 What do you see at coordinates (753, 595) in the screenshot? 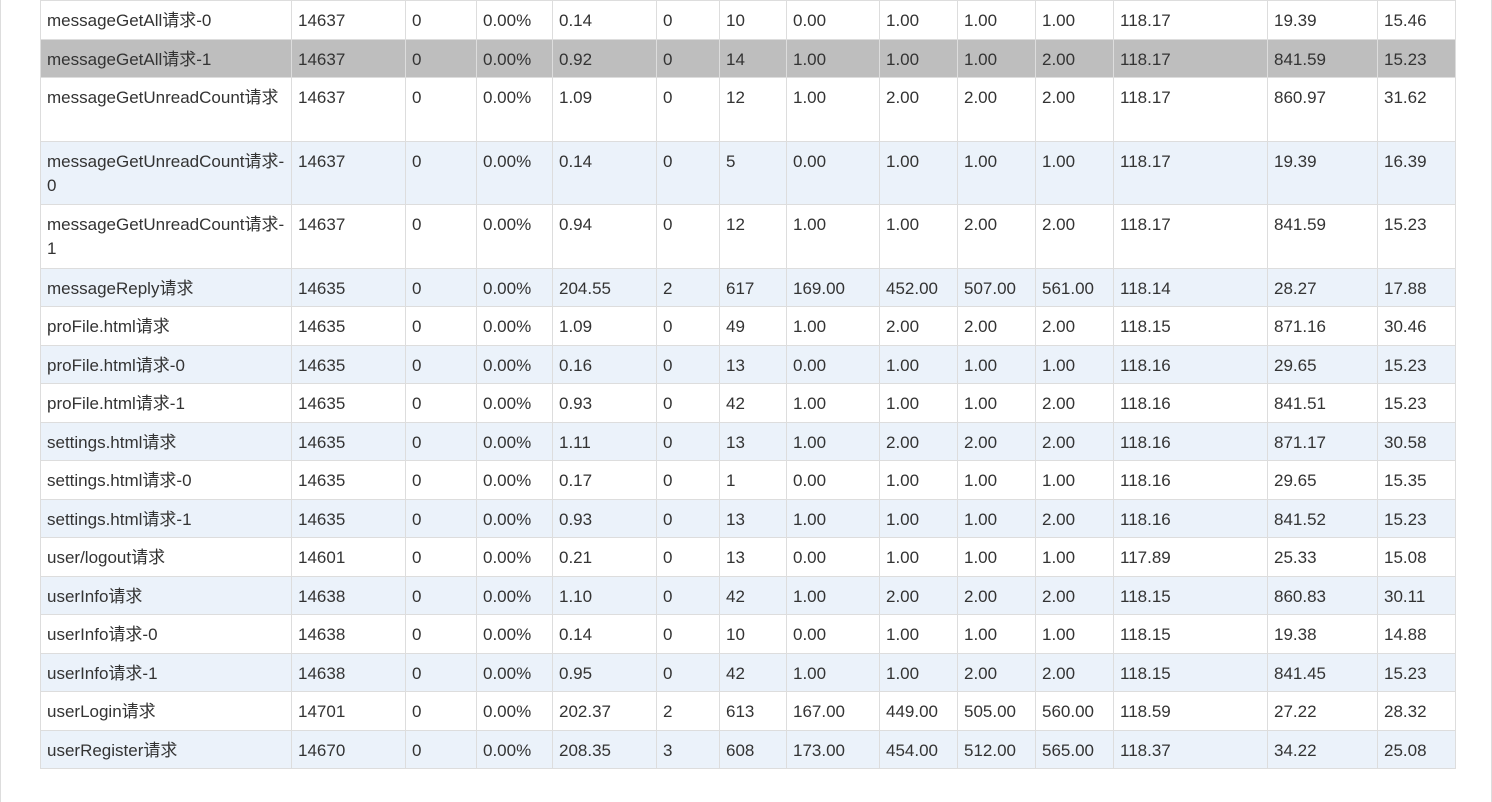
I see `table-cell: 42` at bounding box center [753, 595].